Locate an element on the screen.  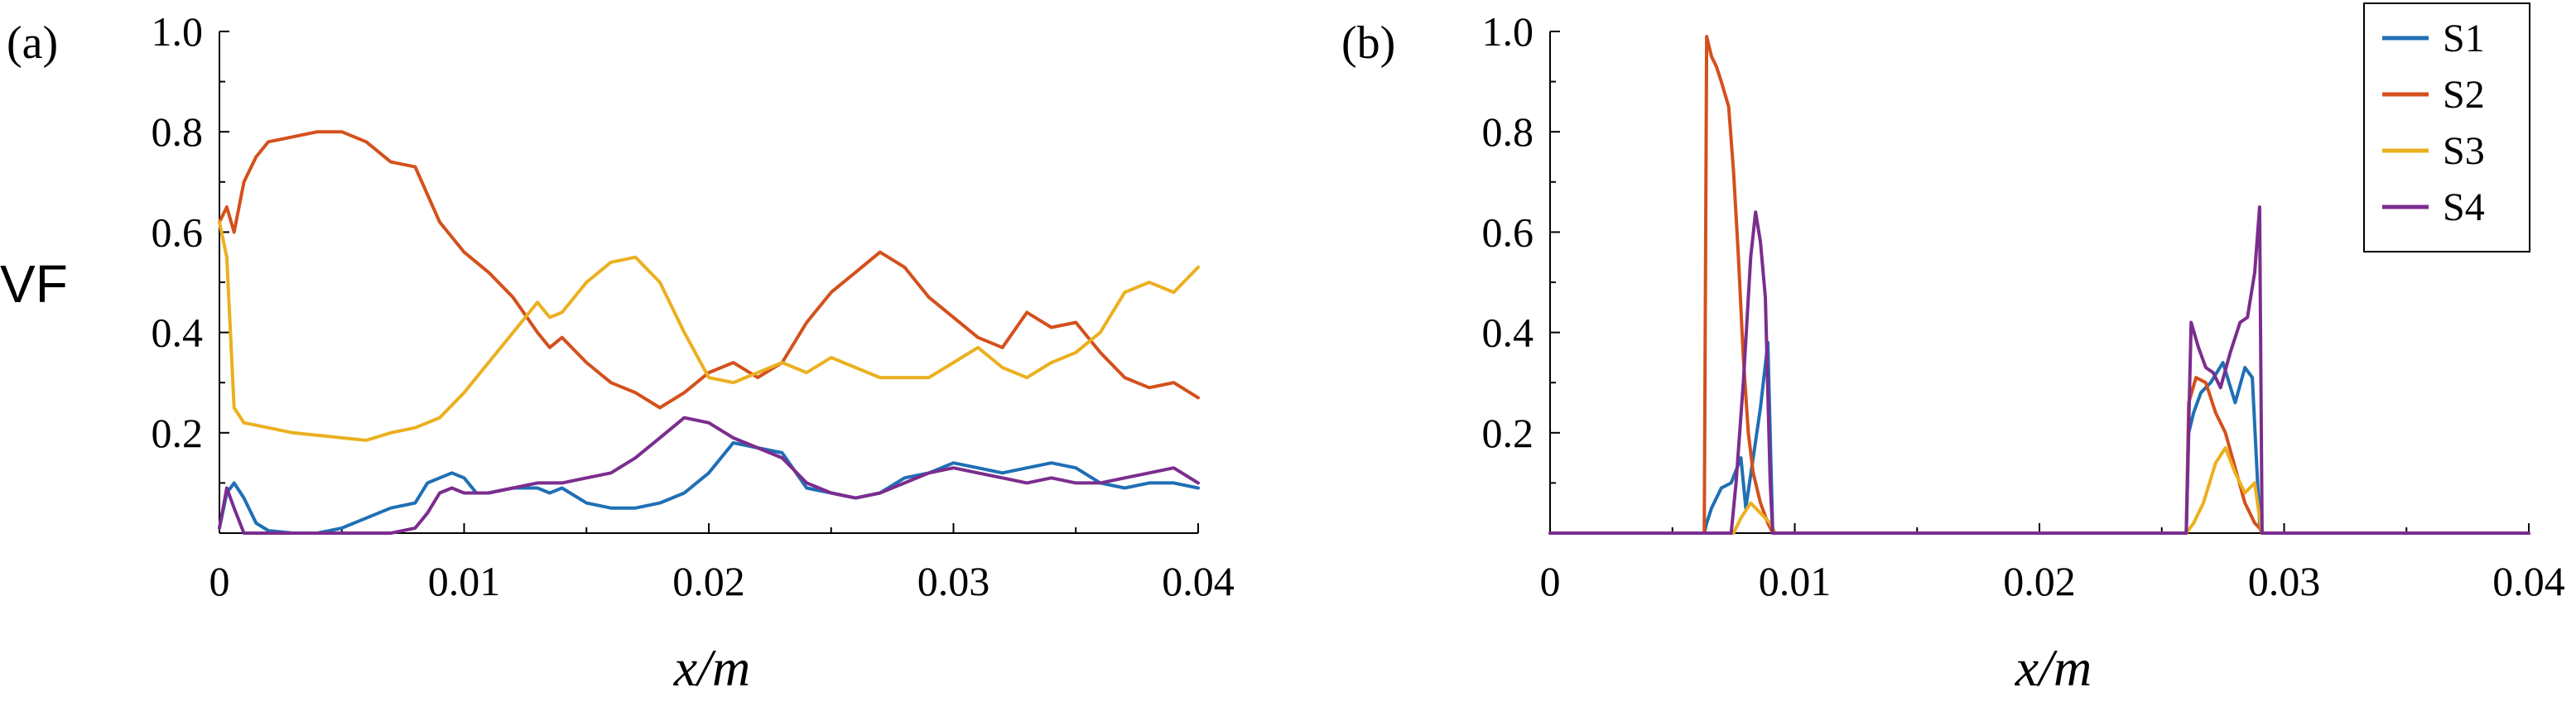
panel-b-x-tick-label: 0.03 is located at coordinates (2284, 581).